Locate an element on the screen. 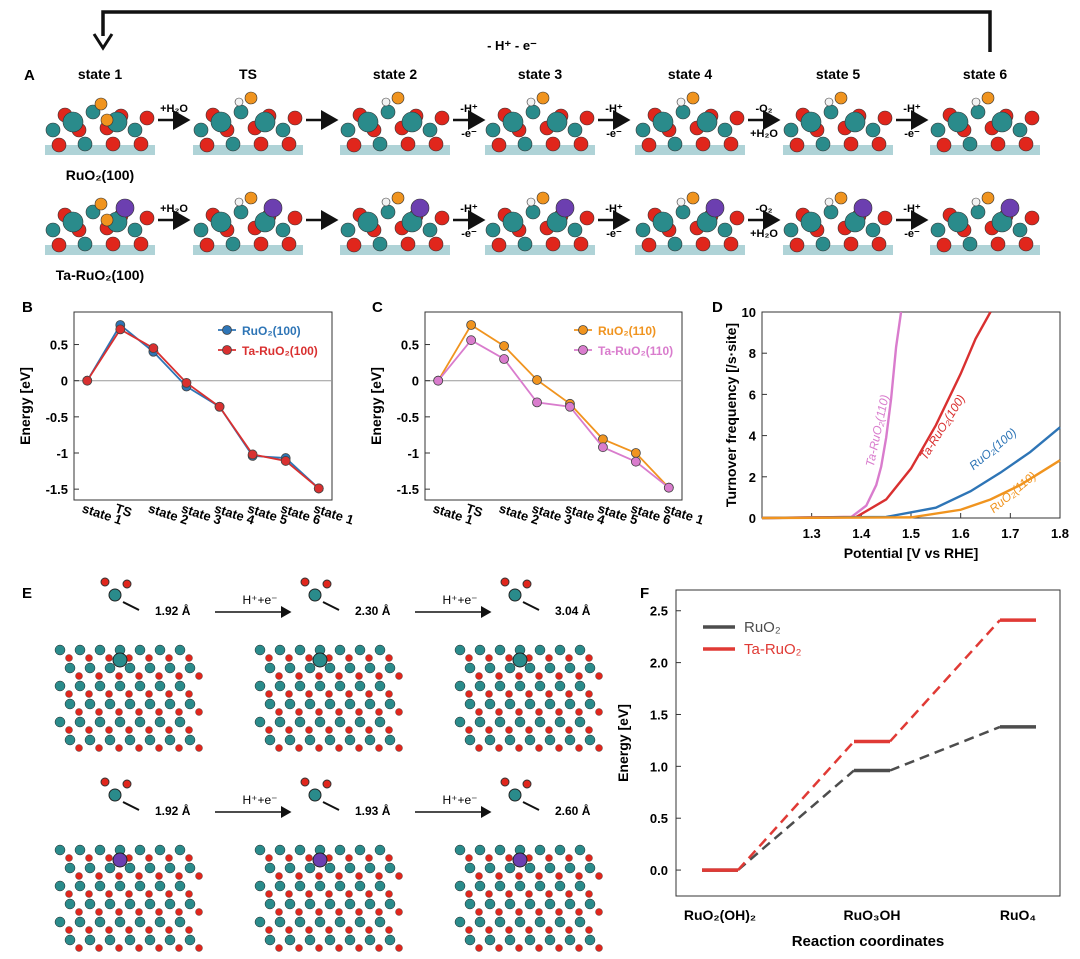  state-label-0: state 1 is located at coordinates (100, 74).